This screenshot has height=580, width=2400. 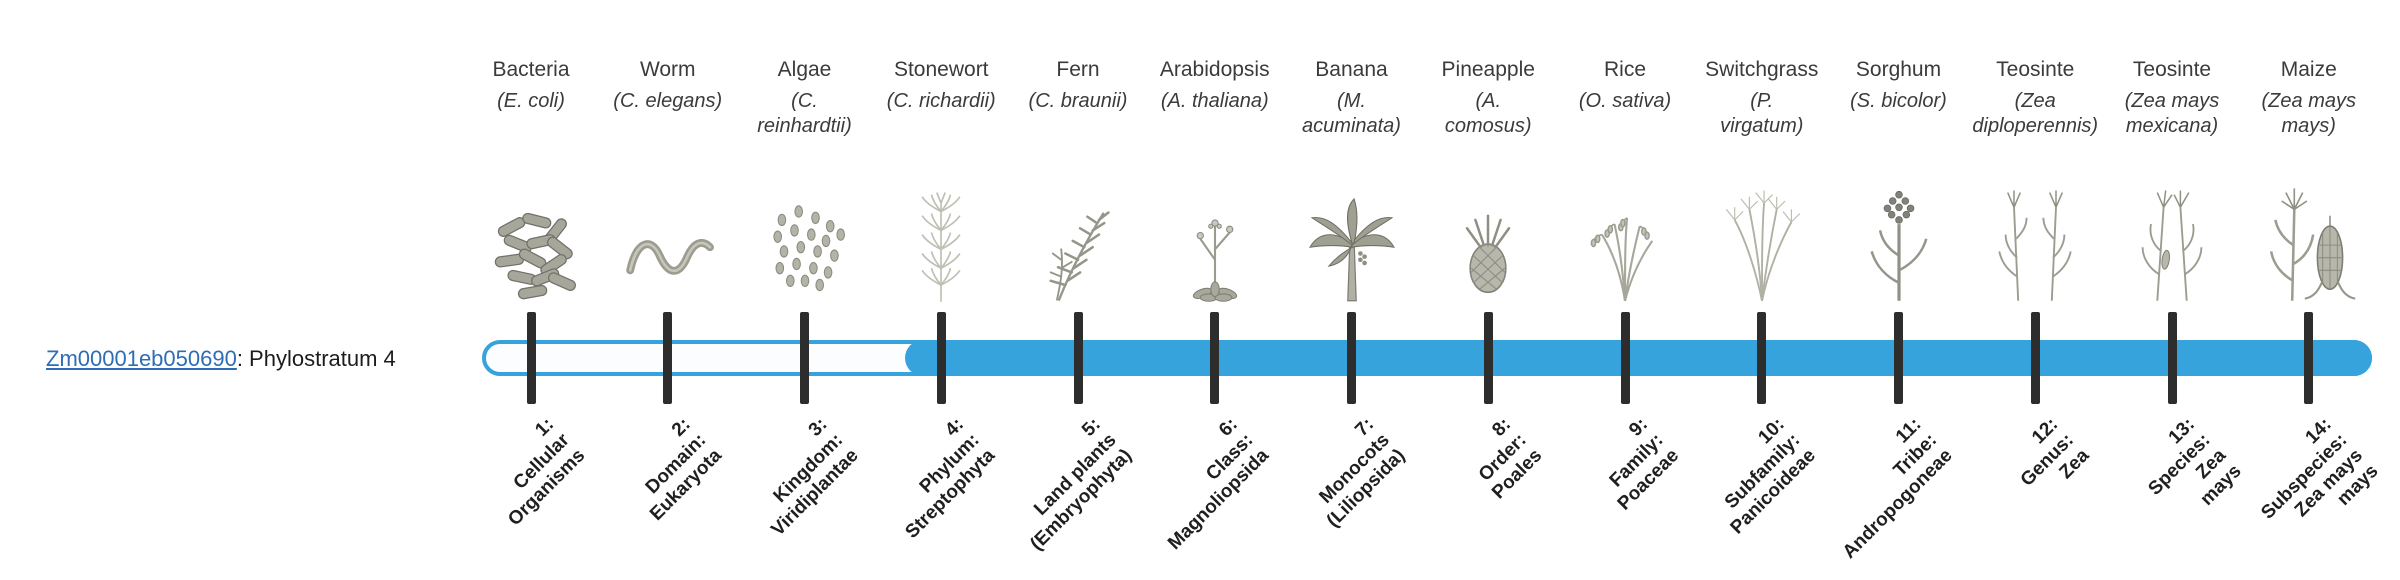 I want to click on organism-scientific-name: (C. elegans), so click(x=668, y=101).